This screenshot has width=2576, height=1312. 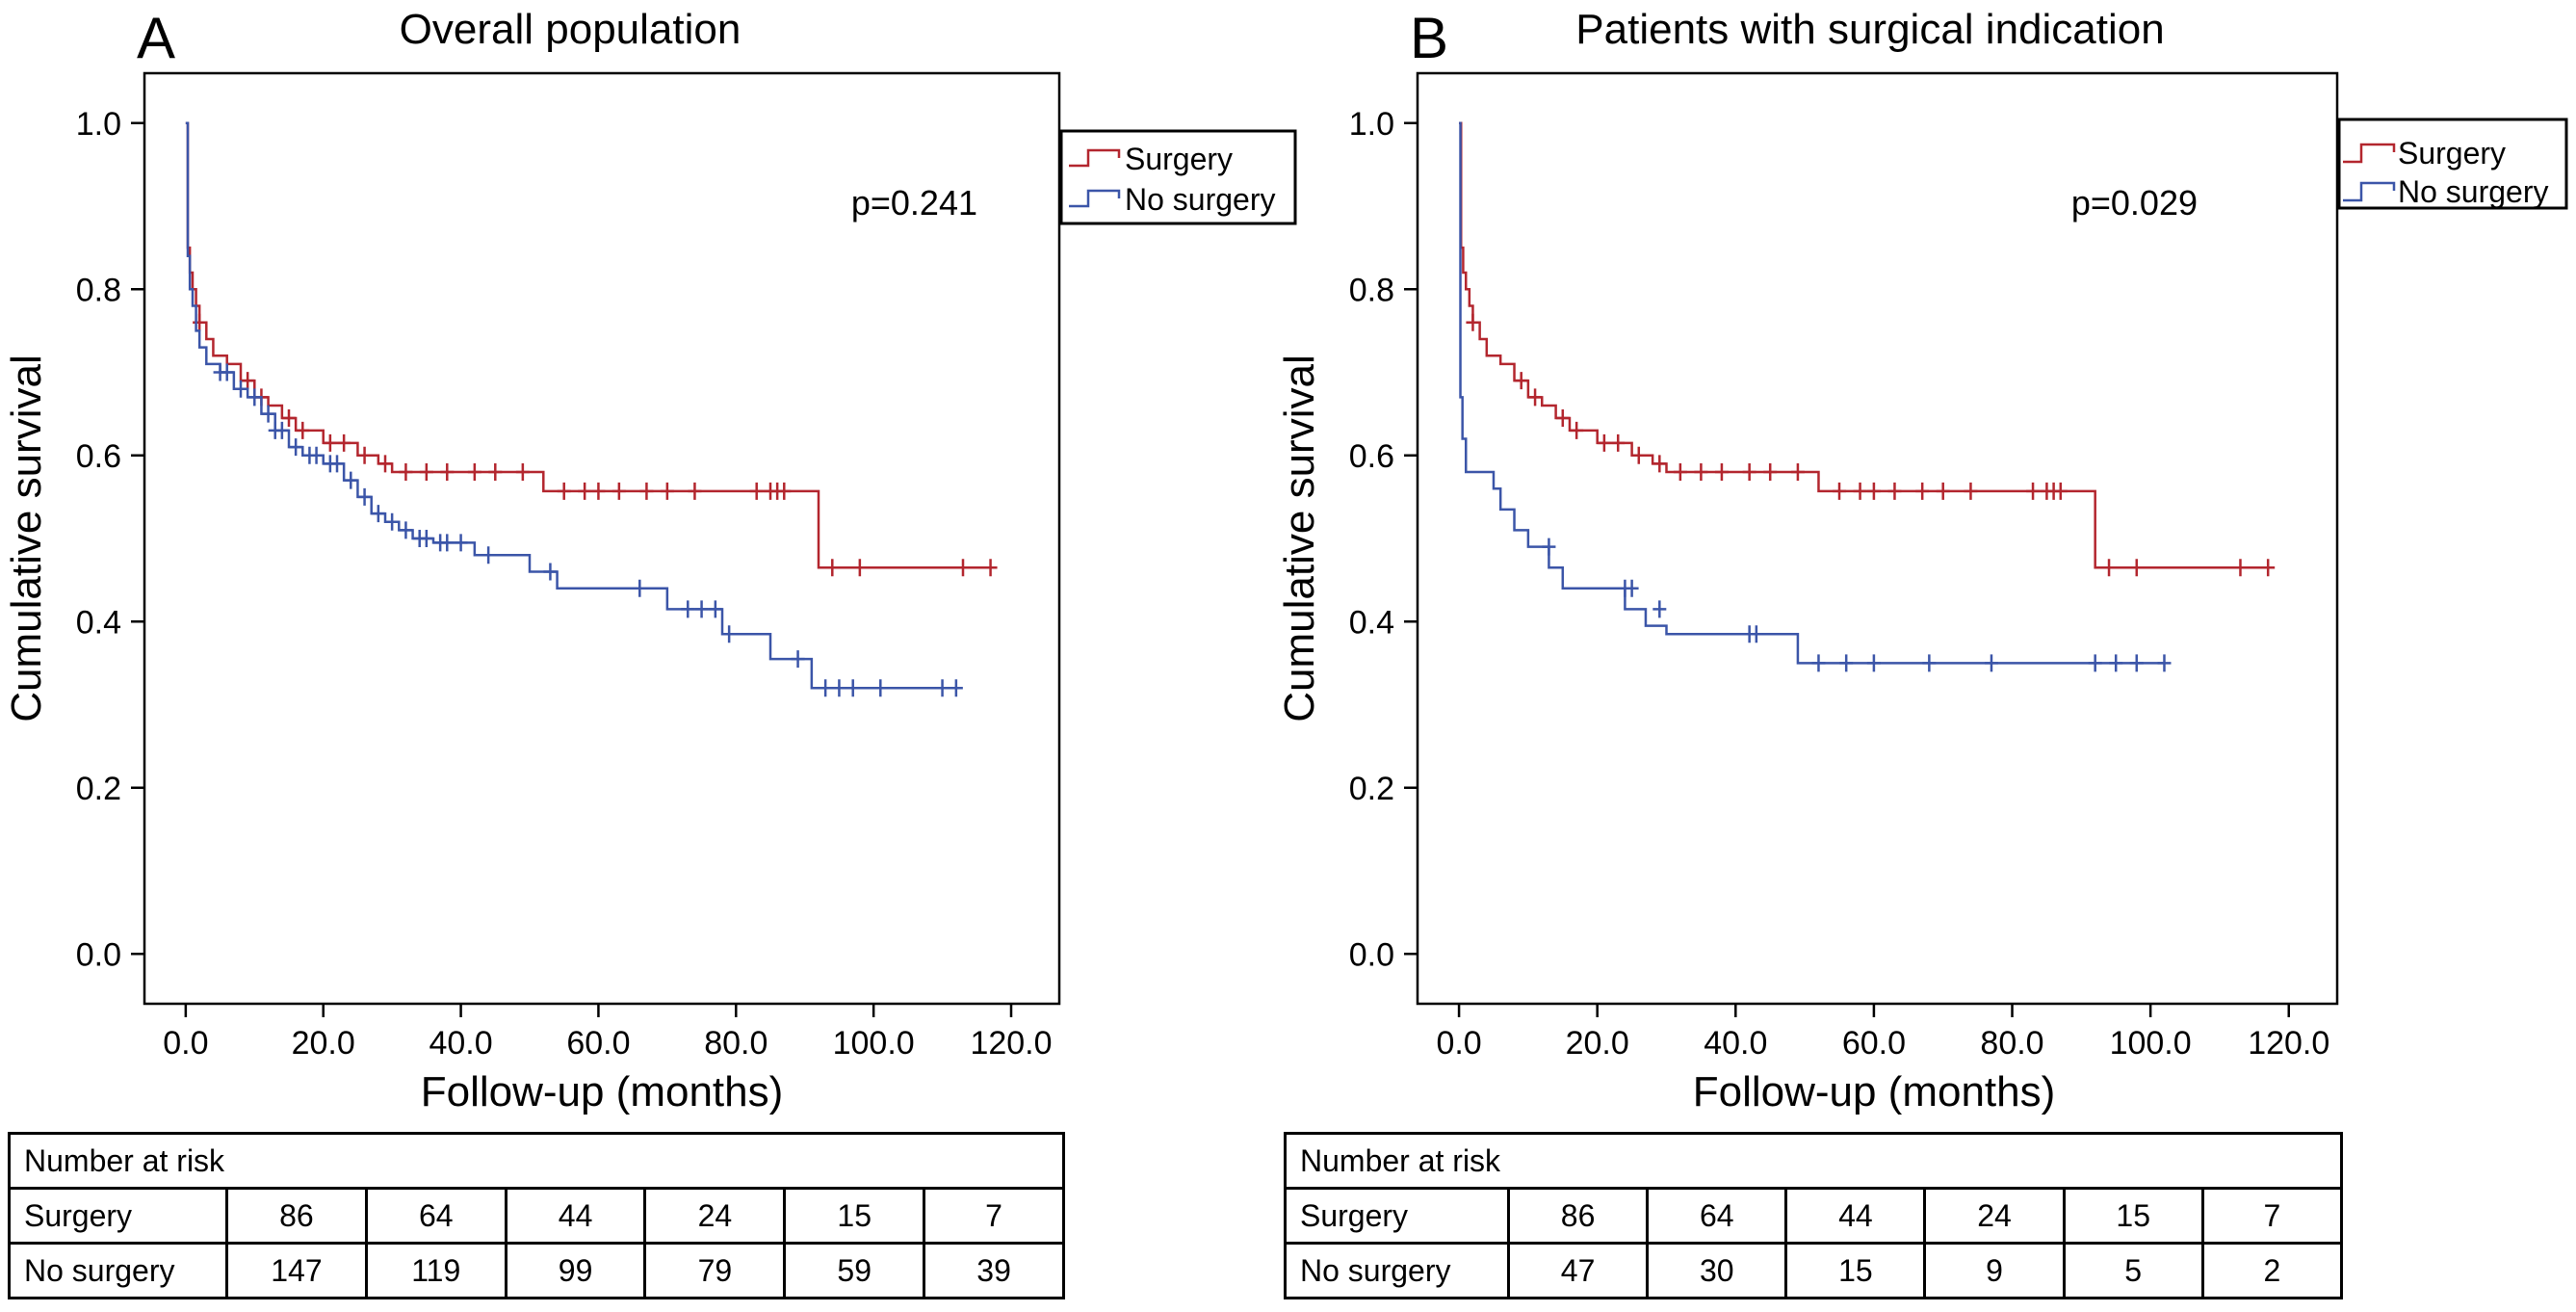 What do you see at coordinates (1371, 290) in the screenshot?
I see `y-tick-label: 0.8` at bounding box center [1371, 290].